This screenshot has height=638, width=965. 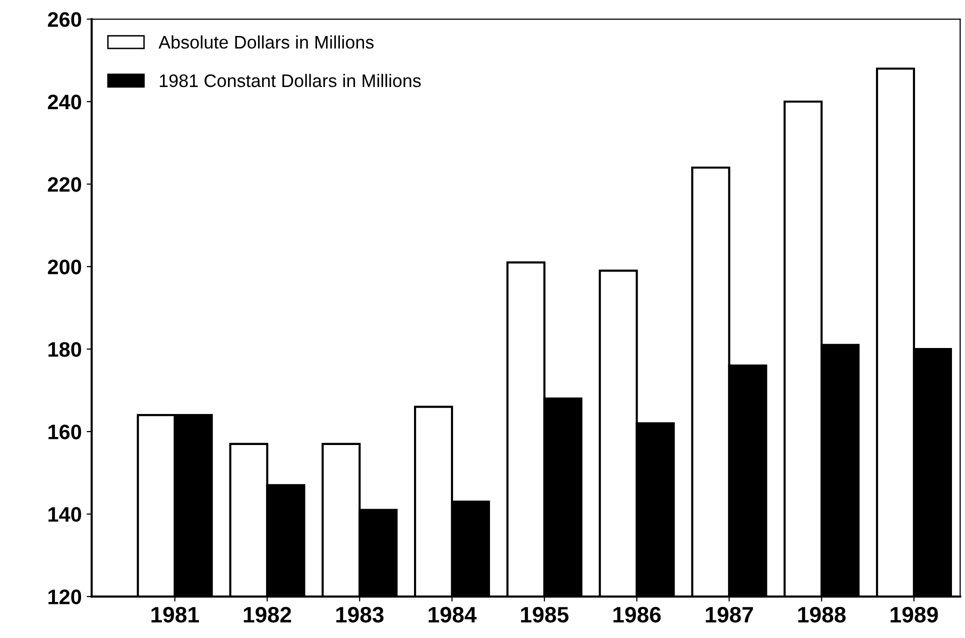 I want to click on y-tick-label: 120, so click(x=65, y=597).